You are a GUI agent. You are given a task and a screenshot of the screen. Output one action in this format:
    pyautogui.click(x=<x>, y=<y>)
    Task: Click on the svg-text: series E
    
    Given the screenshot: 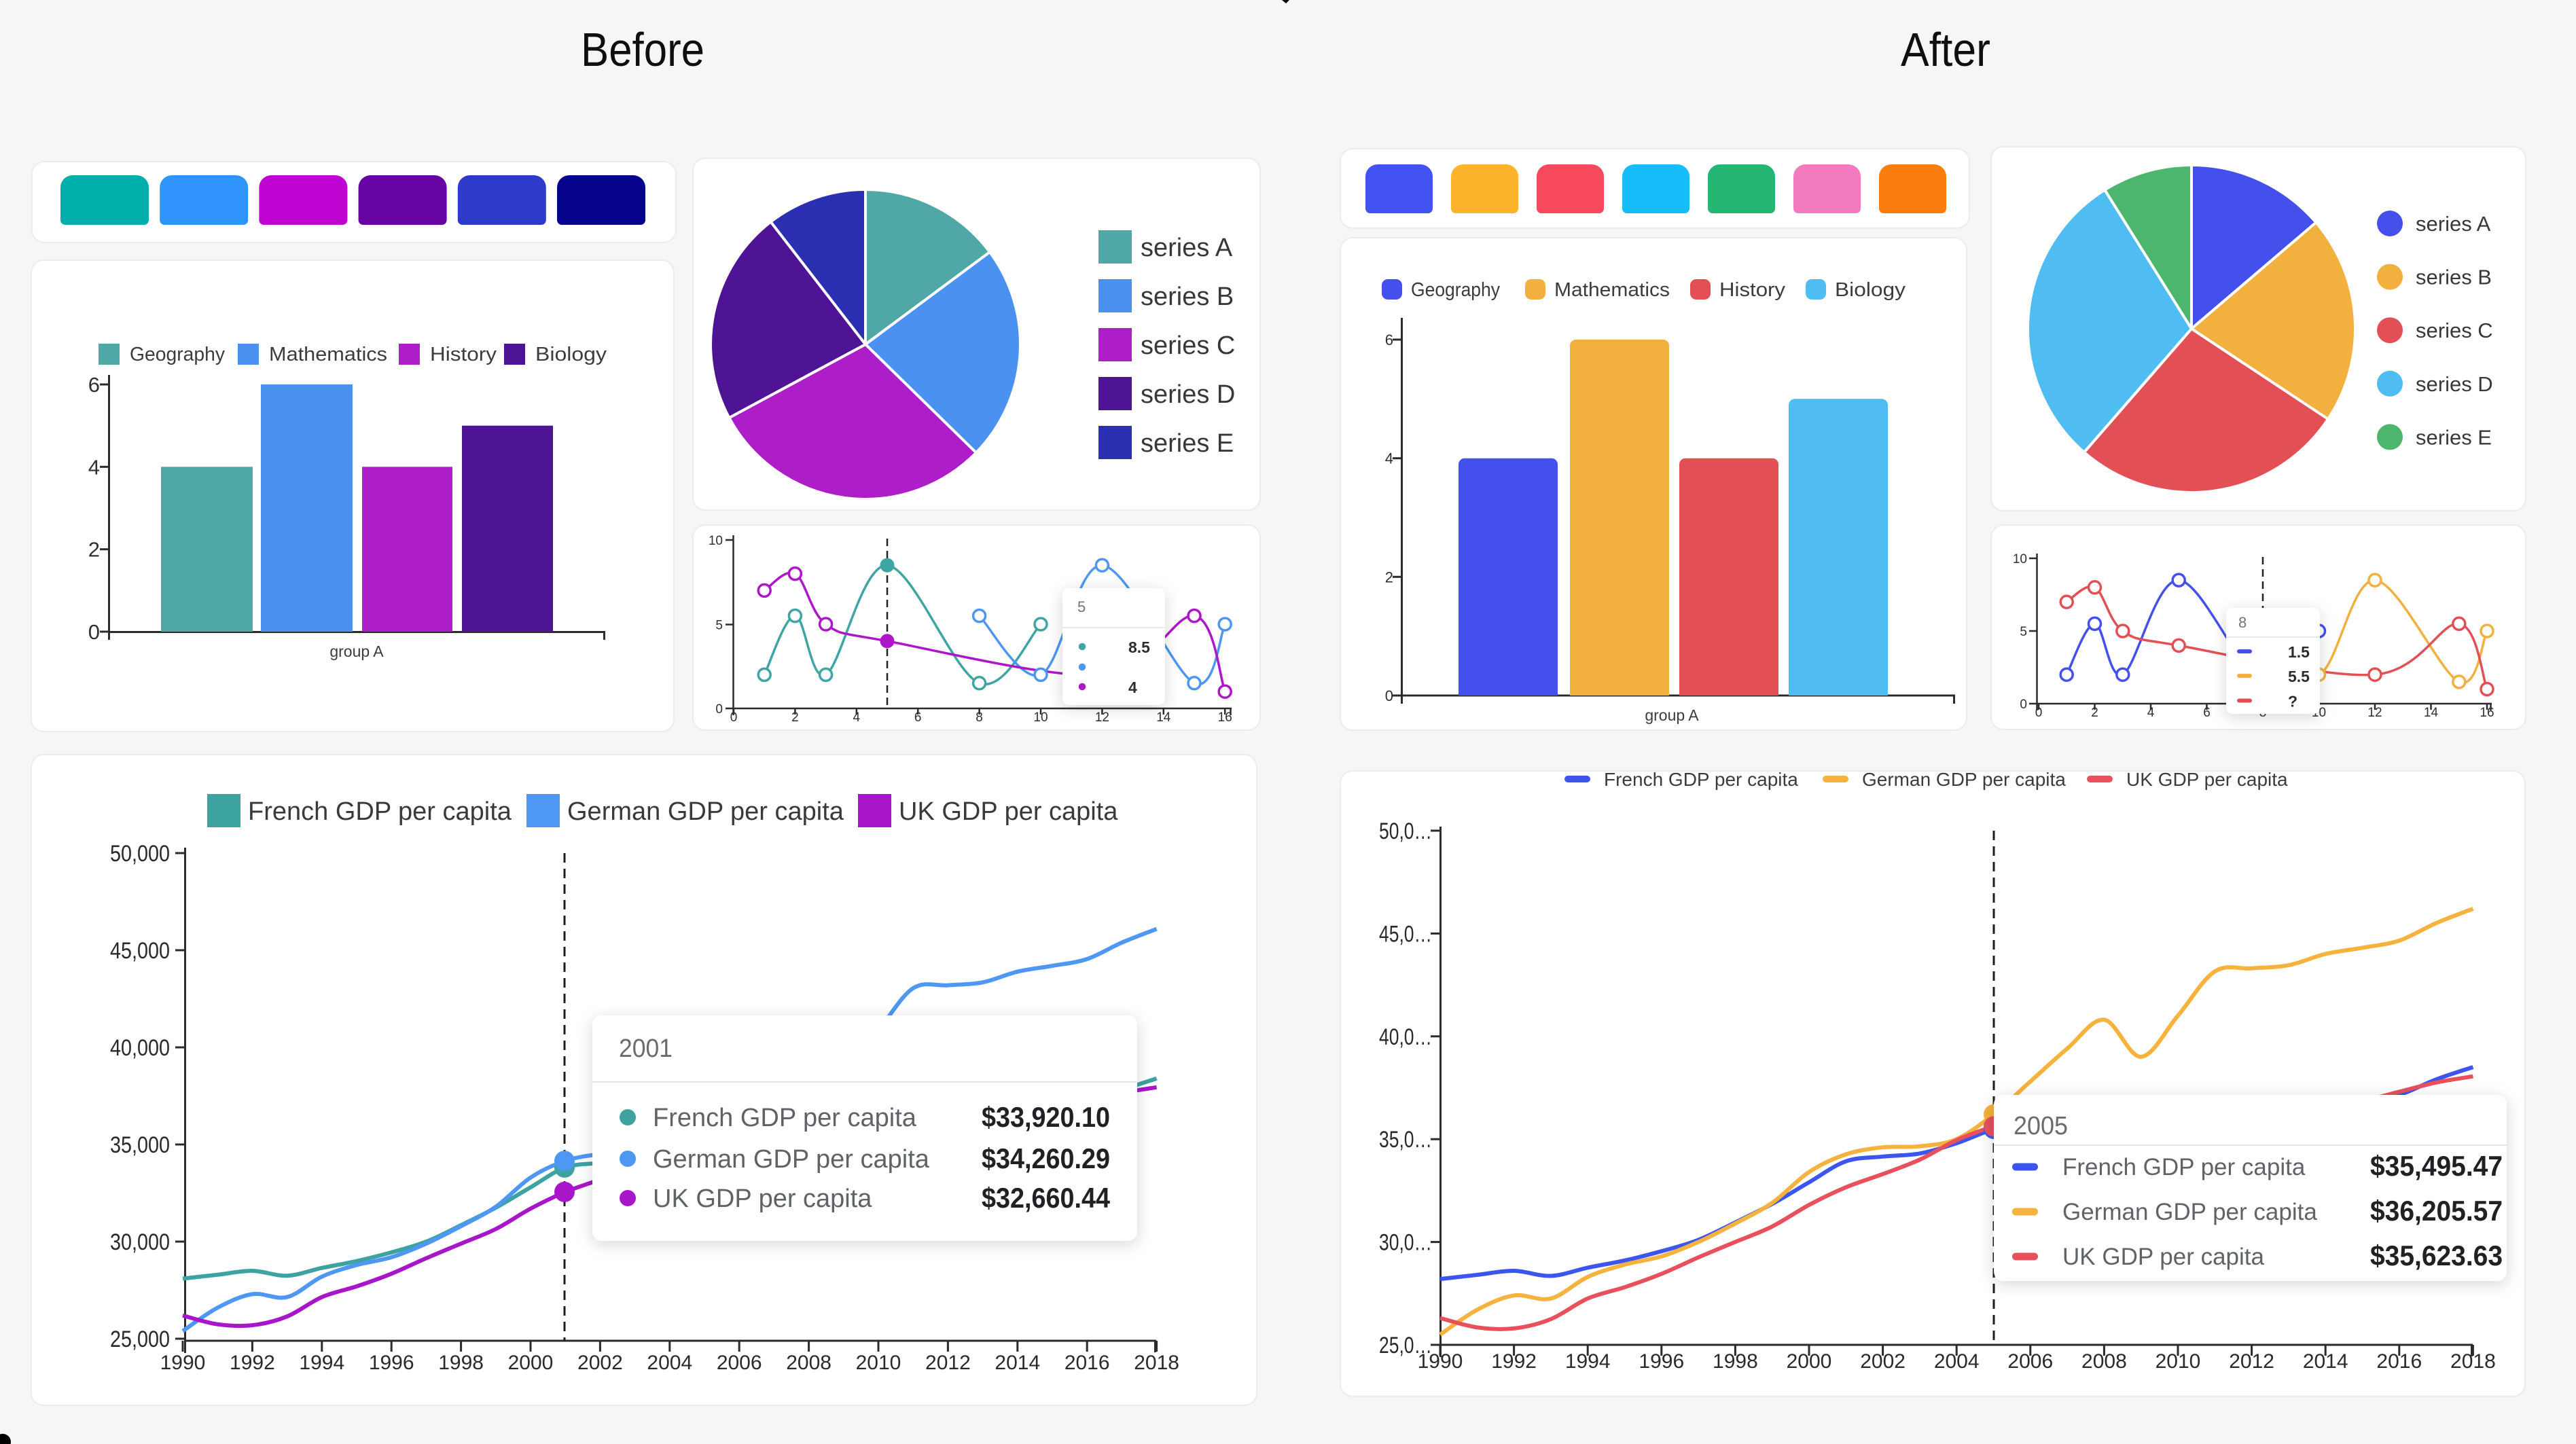 What is the action you would take?
    pyautogui.click(x=2454, y=437)
    